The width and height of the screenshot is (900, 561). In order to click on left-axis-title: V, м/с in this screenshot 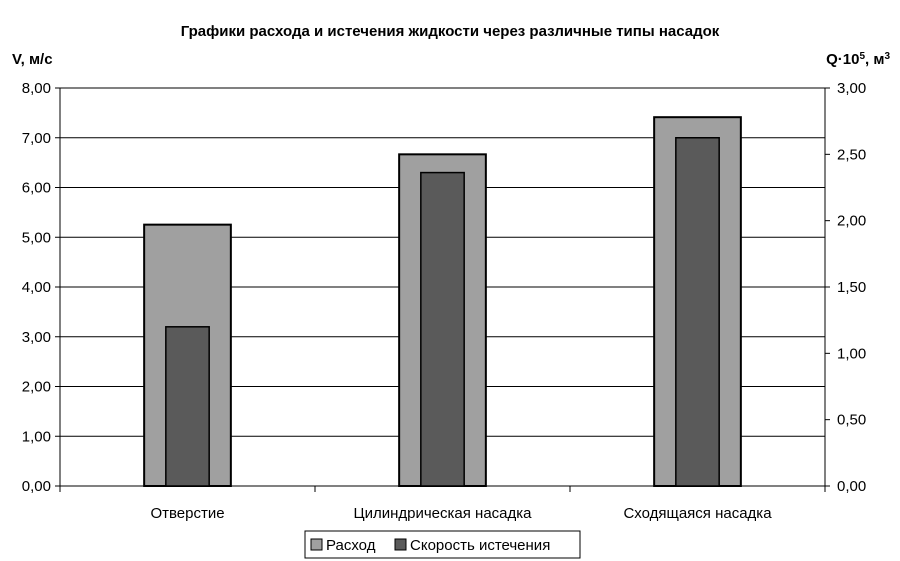, I will do `click(32, 59)`.